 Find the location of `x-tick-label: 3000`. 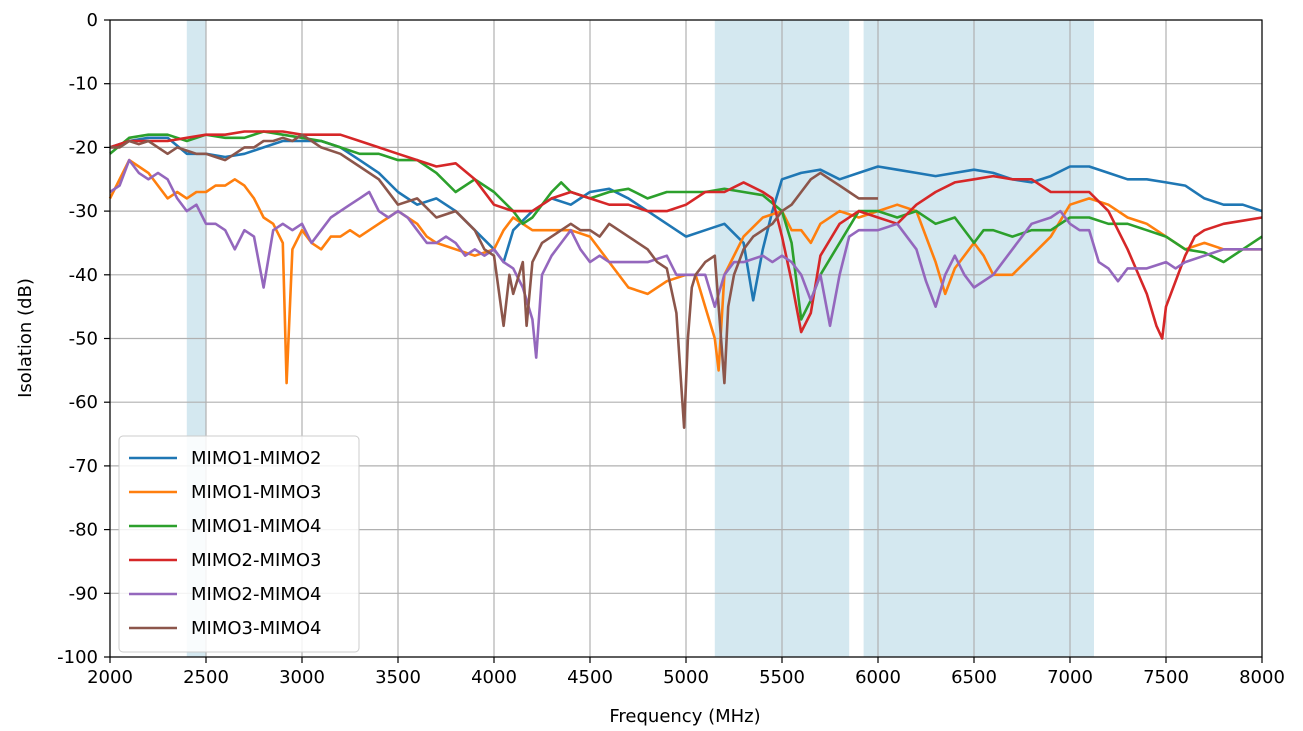

x-tick-label: 3000 is located at coordinates (302, 677).